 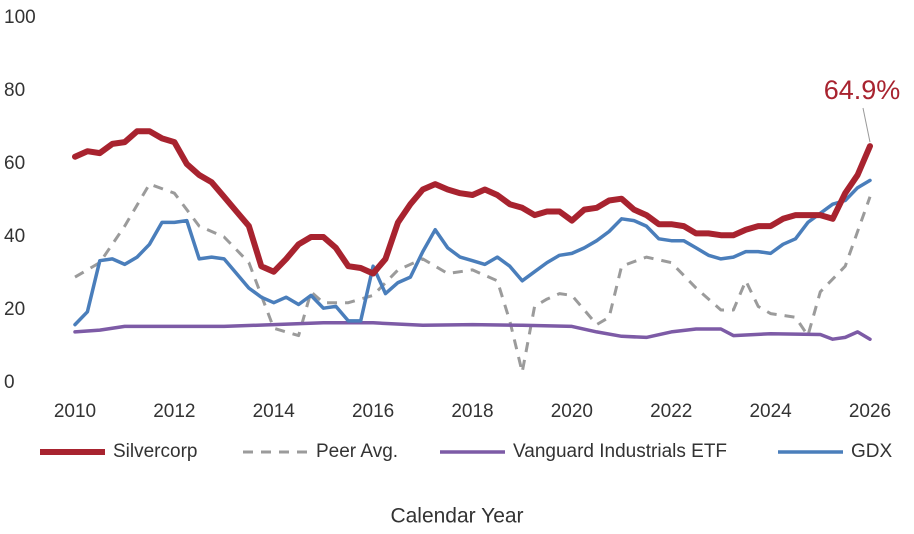 I want to click on y-tick-label: 20, so click(x=14, y=309).